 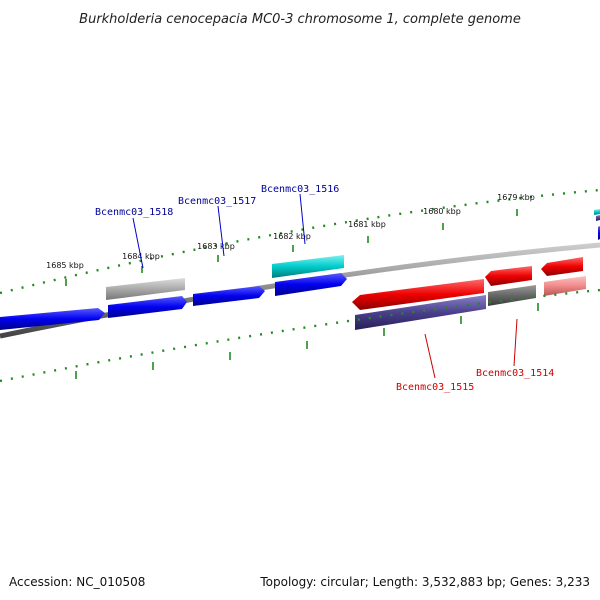 What do you see at coordinates (308, 266) in the screenshot?
I see `cyan-feature` at bounding box center [308, 266].